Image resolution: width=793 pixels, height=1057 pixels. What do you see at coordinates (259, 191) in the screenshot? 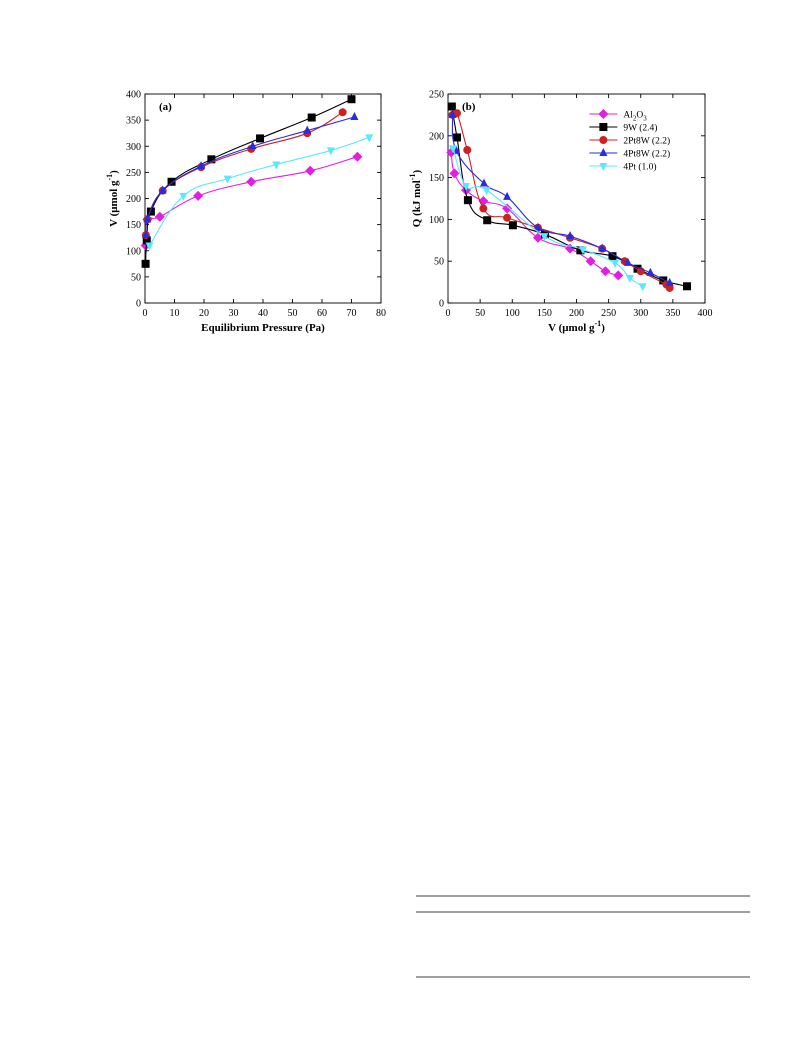
I see `chart-a-line-4pt` at bounding box center [259, 191].